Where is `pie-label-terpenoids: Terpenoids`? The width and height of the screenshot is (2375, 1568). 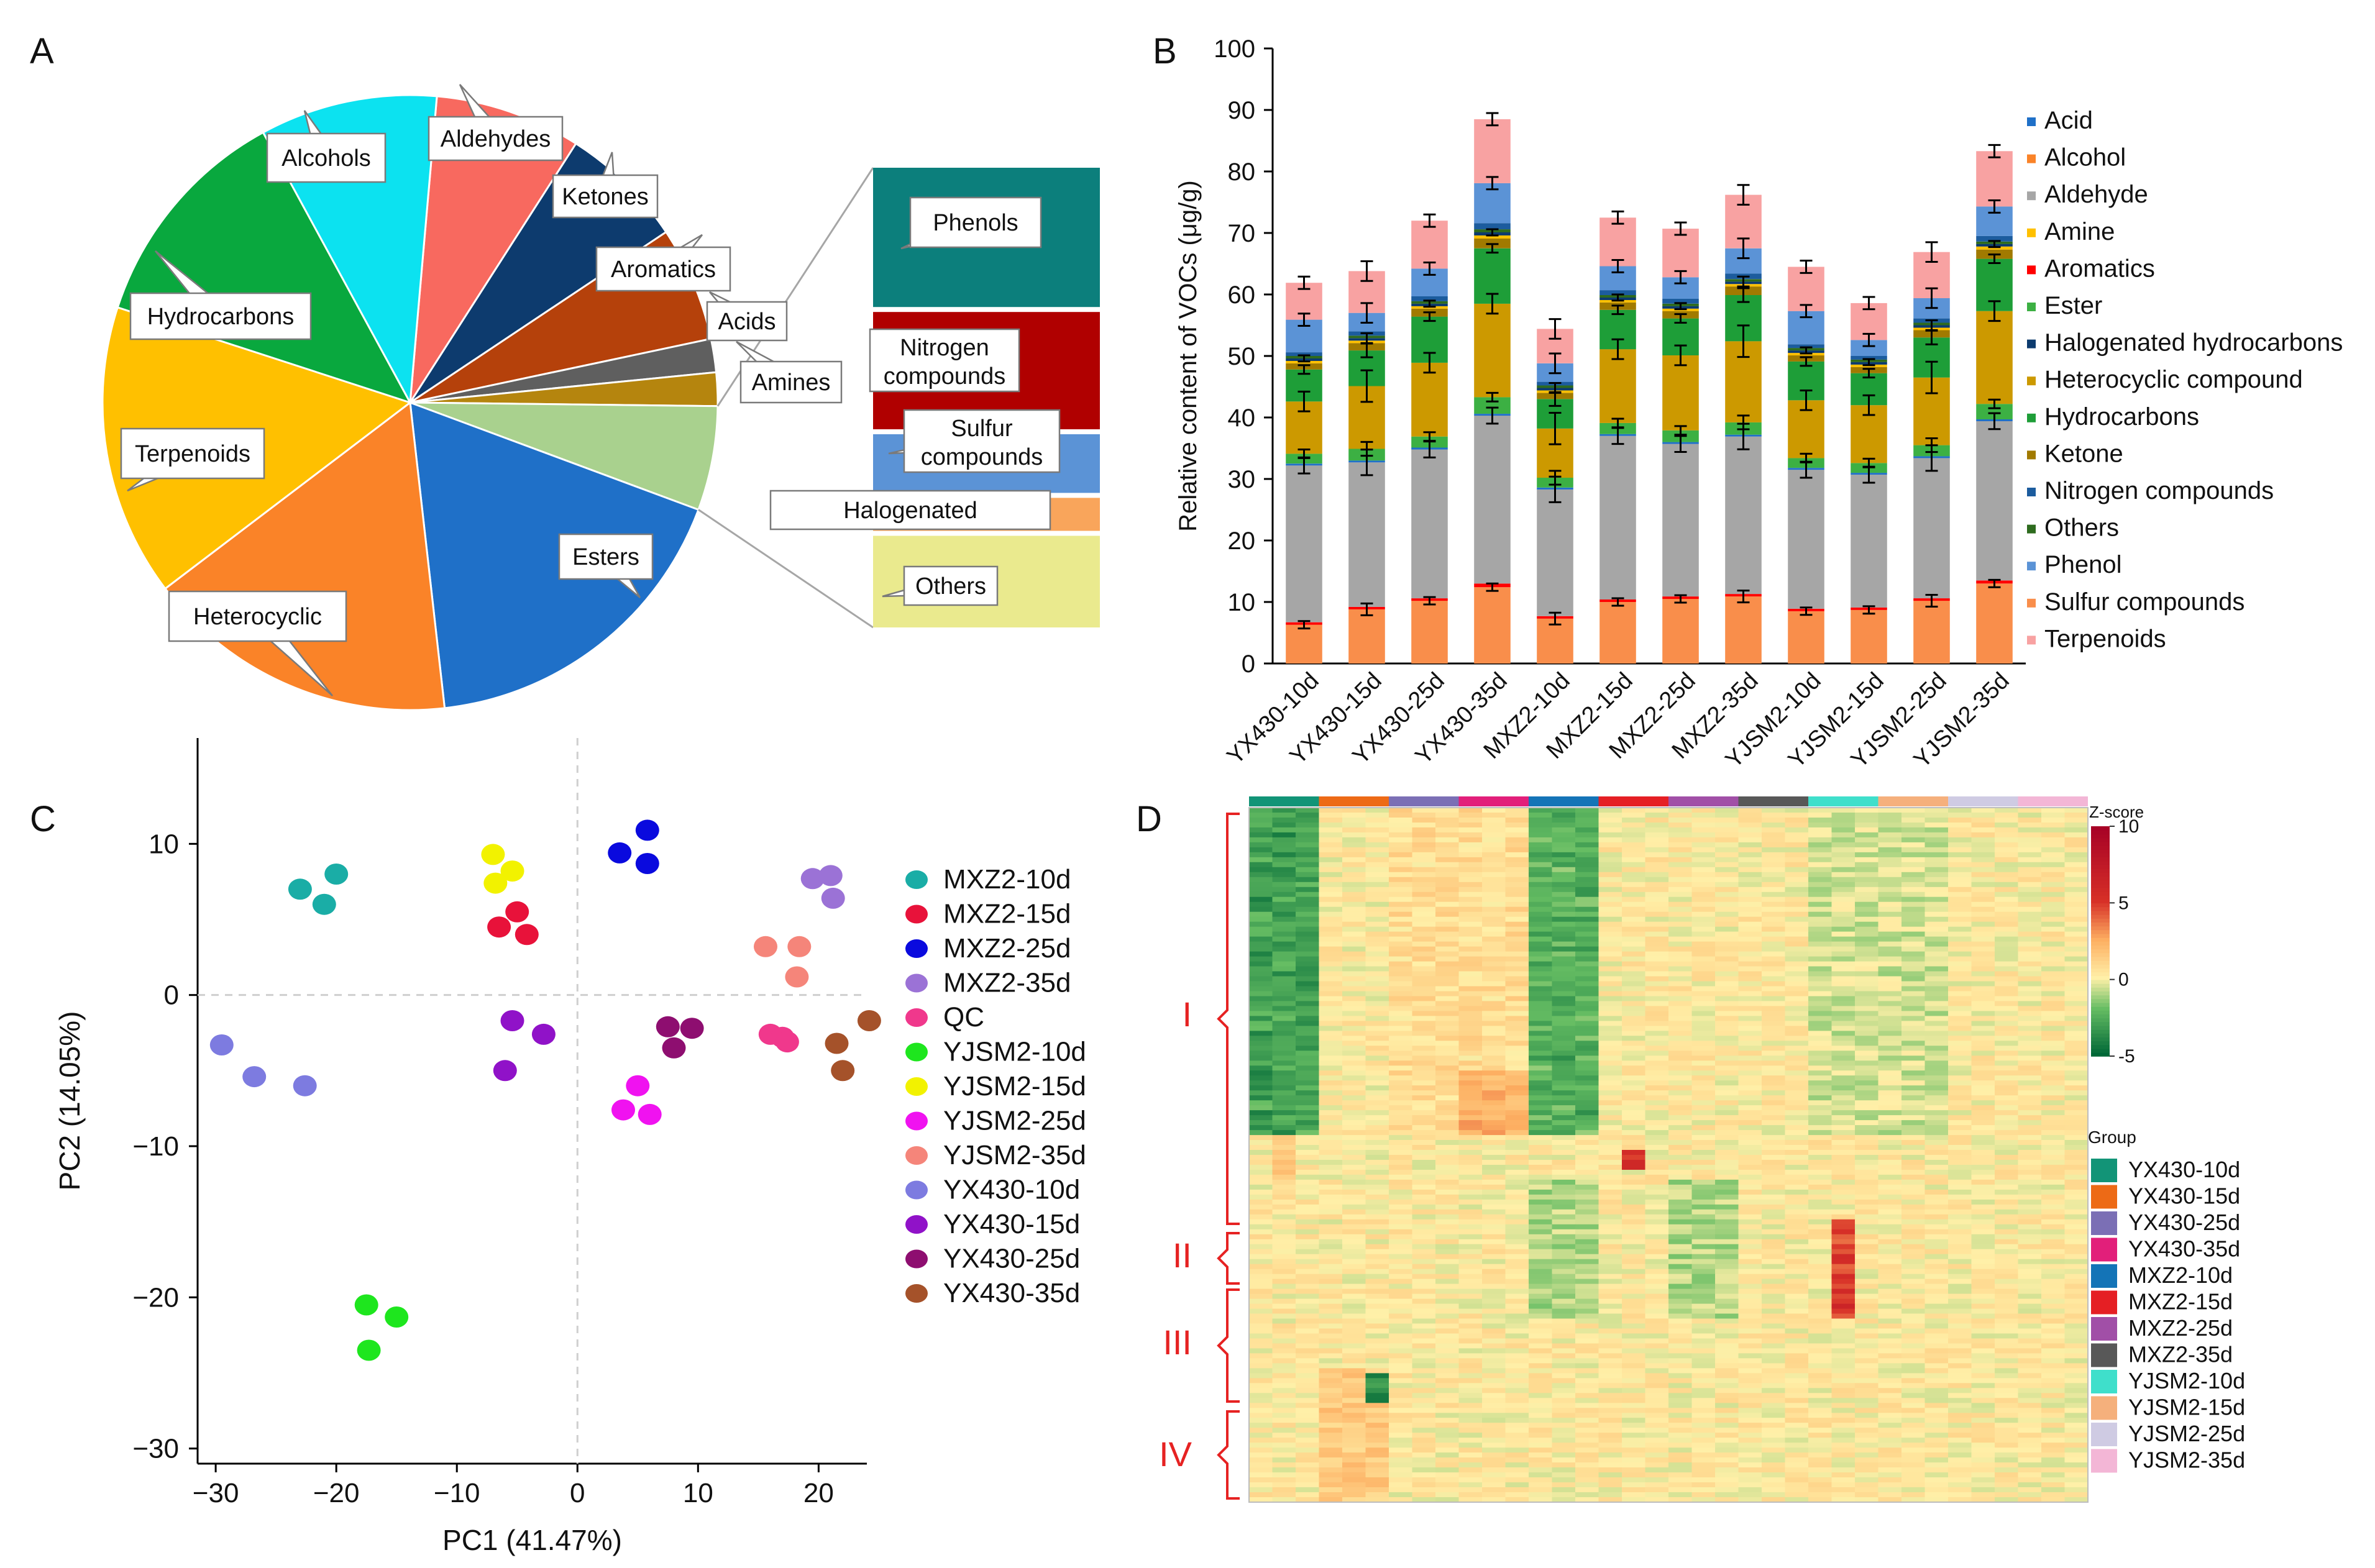 pie-label-terpenoids: Terpenoids is located at coordinates (192, 454).